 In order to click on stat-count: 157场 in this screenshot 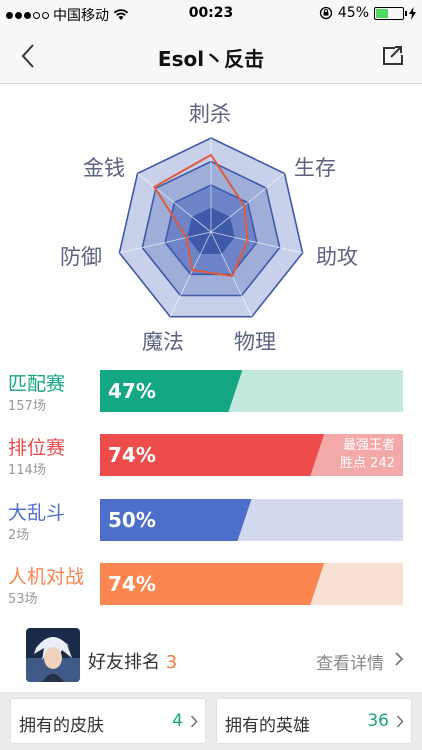, I will do `click(27, 406)`.